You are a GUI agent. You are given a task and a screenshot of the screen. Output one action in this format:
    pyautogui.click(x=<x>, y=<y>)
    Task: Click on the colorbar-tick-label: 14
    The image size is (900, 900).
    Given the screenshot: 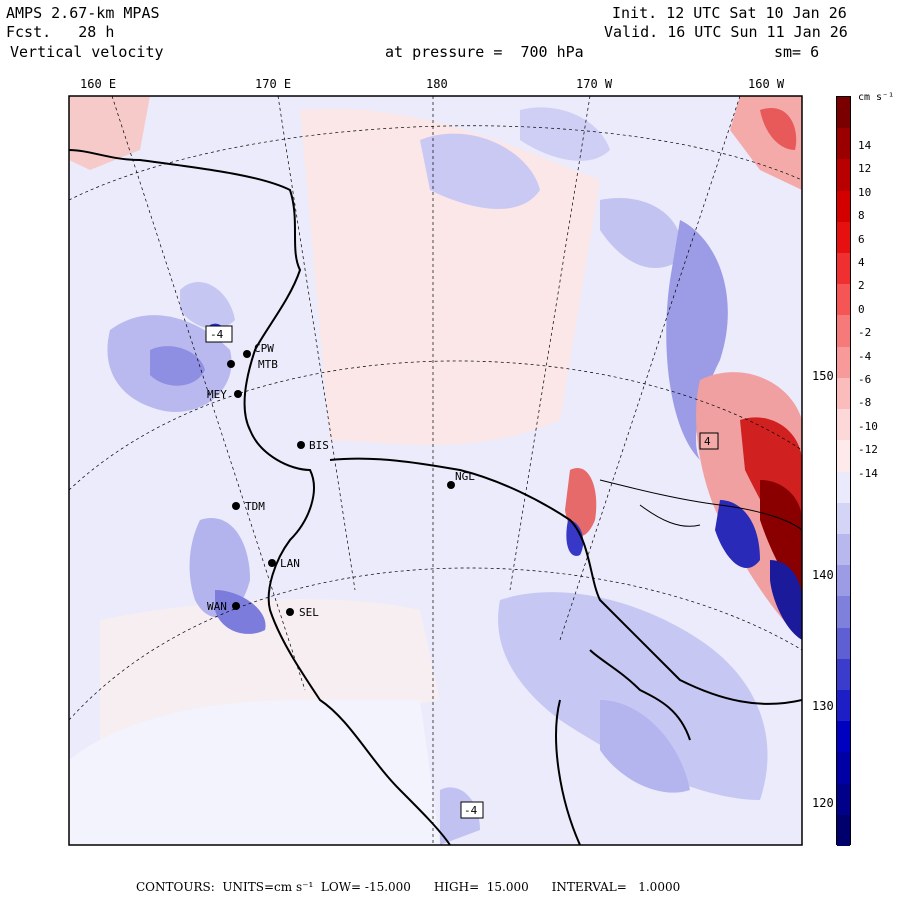 What is the action you would take?
    pyautogui.click(x=865, y=145)
    